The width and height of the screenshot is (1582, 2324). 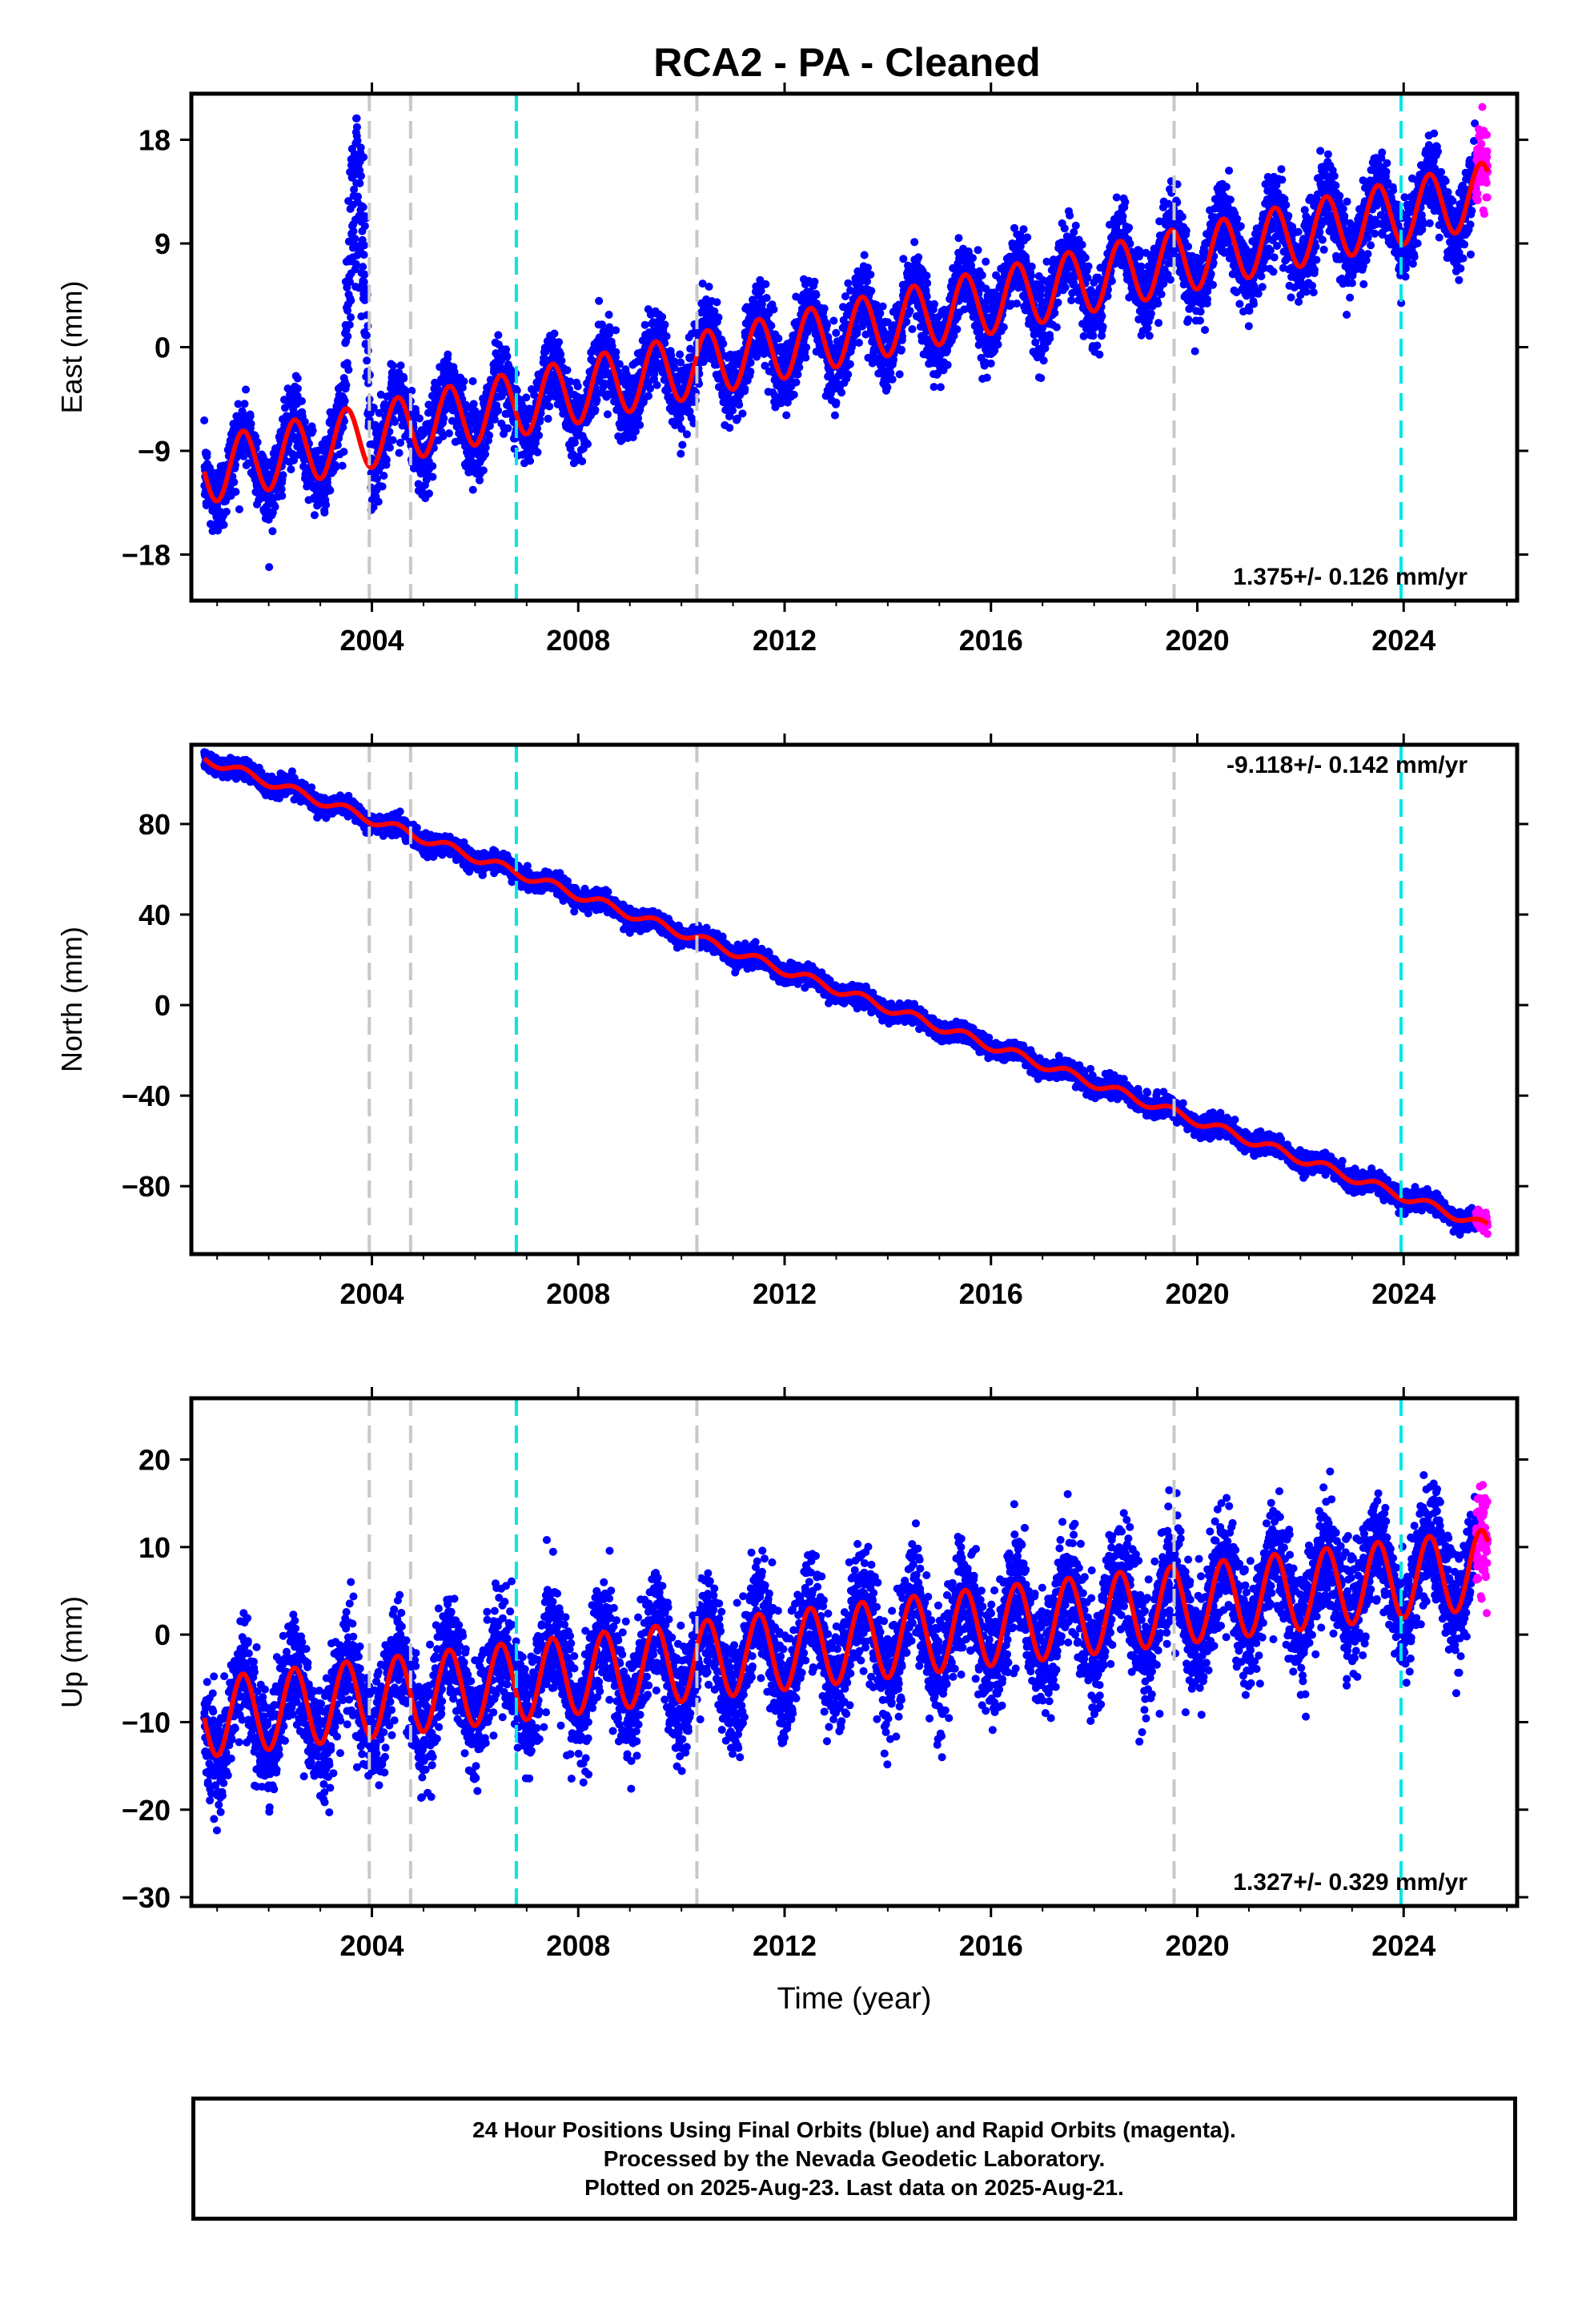 I want to click on x-tick-label-up-5: 2024, so click(x=1403, y=1945).